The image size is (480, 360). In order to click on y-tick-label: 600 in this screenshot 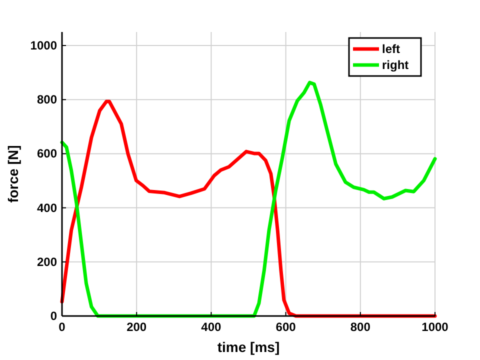, I will do `click(47, 153)`.